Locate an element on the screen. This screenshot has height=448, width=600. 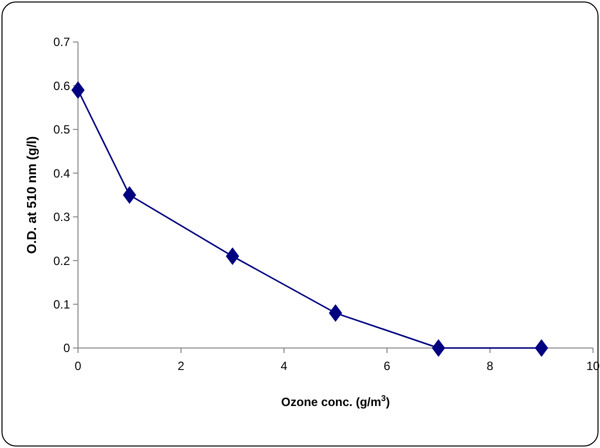
y-tick-label: 0 is located at coordinates (66, 348).